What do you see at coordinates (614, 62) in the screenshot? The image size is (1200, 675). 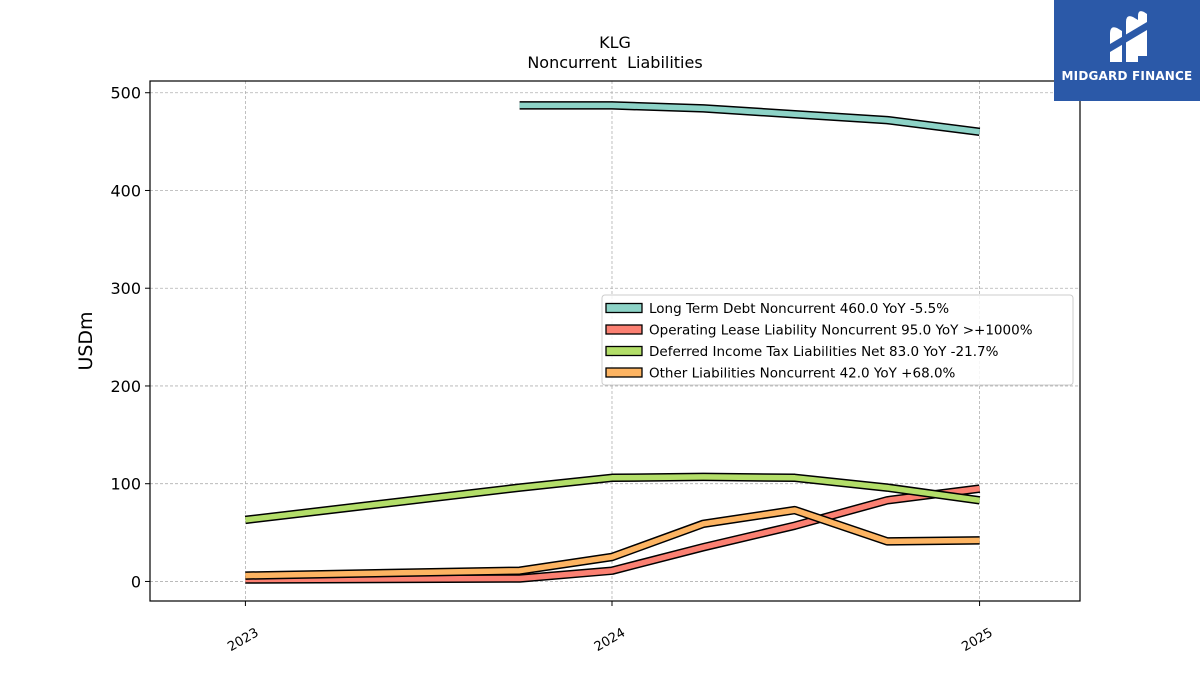 I see `chart-subtitle: Noncurrent Liabilities` at bounding box center [614, 62].